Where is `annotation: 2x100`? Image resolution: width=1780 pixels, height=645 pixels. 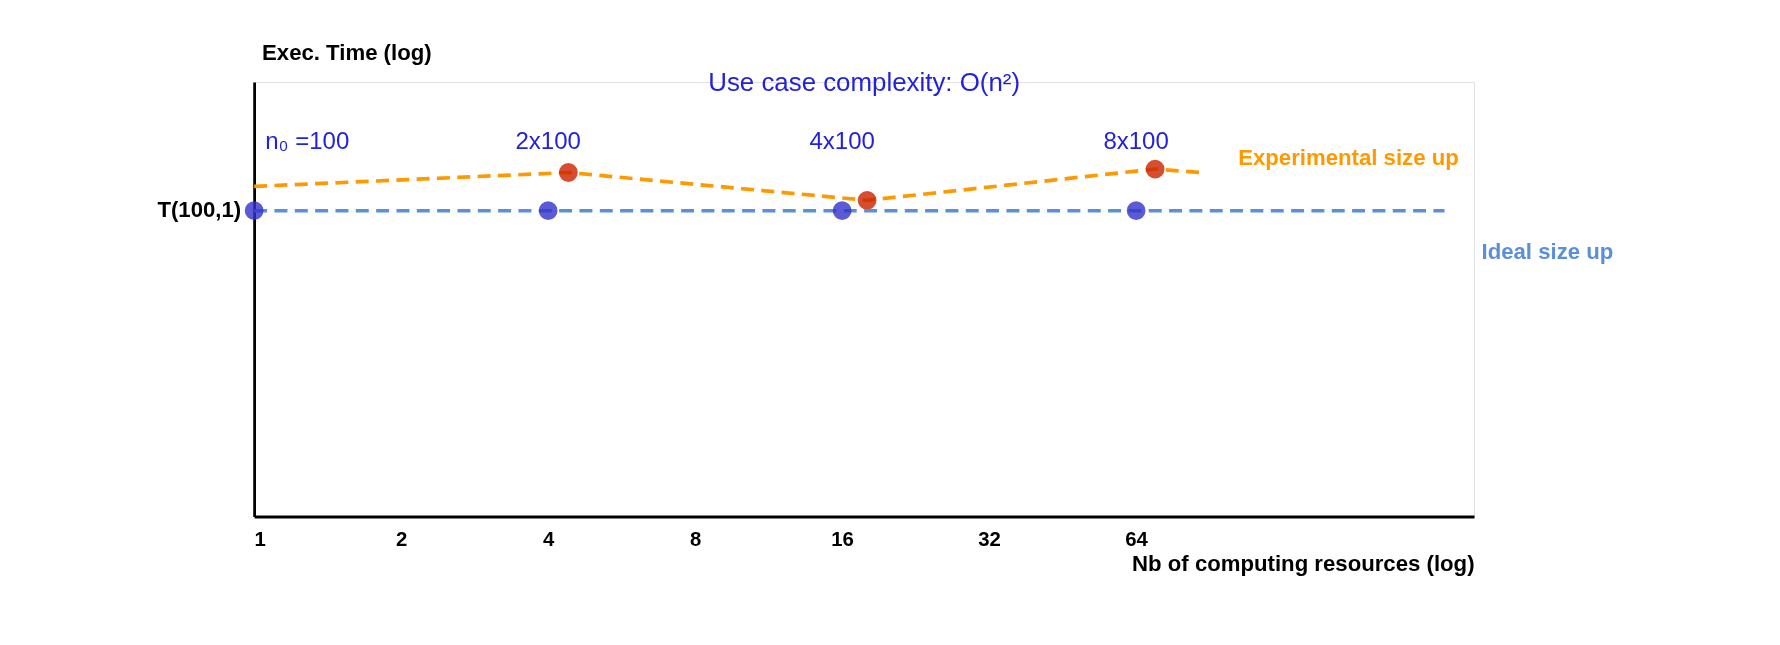 annotation: 2x100 is located at coordinates (548, 140).